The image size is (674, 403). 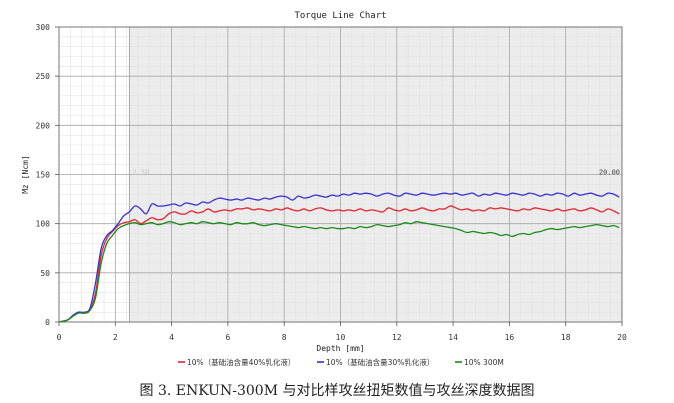 I want to click on y-tick-label: 150, so click(x=43, y=175).